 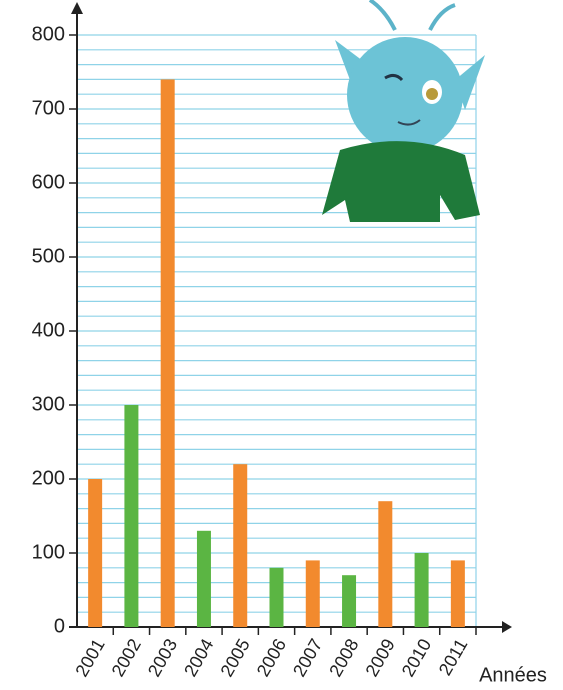 I want to click on x-tick-label: 2006, so click(x=271, y=657).